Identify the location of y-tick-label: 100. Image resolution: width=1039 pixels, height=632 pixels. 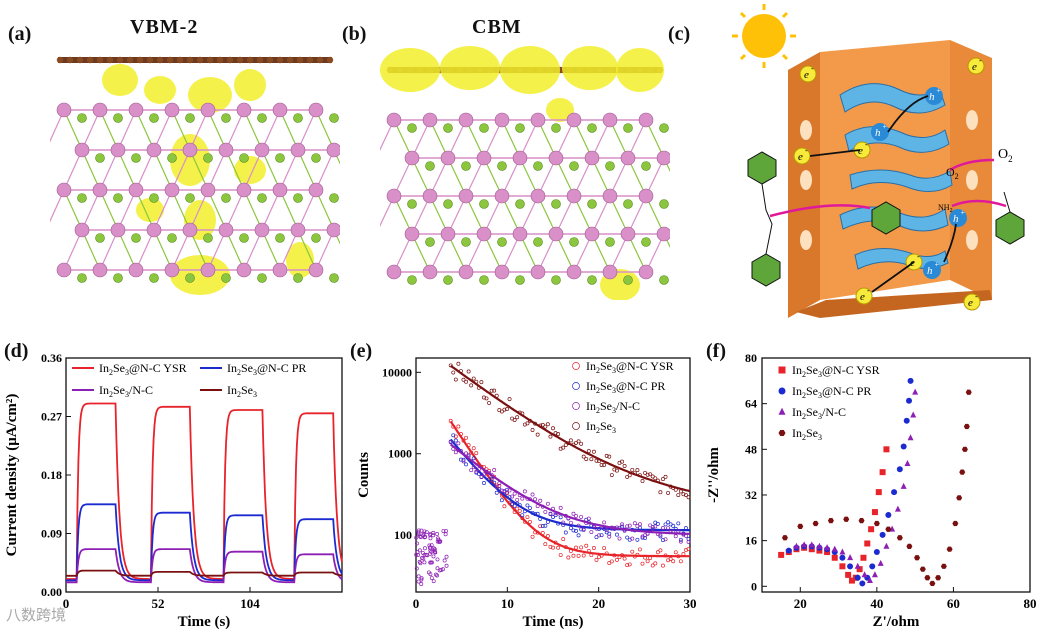
(403, 535).